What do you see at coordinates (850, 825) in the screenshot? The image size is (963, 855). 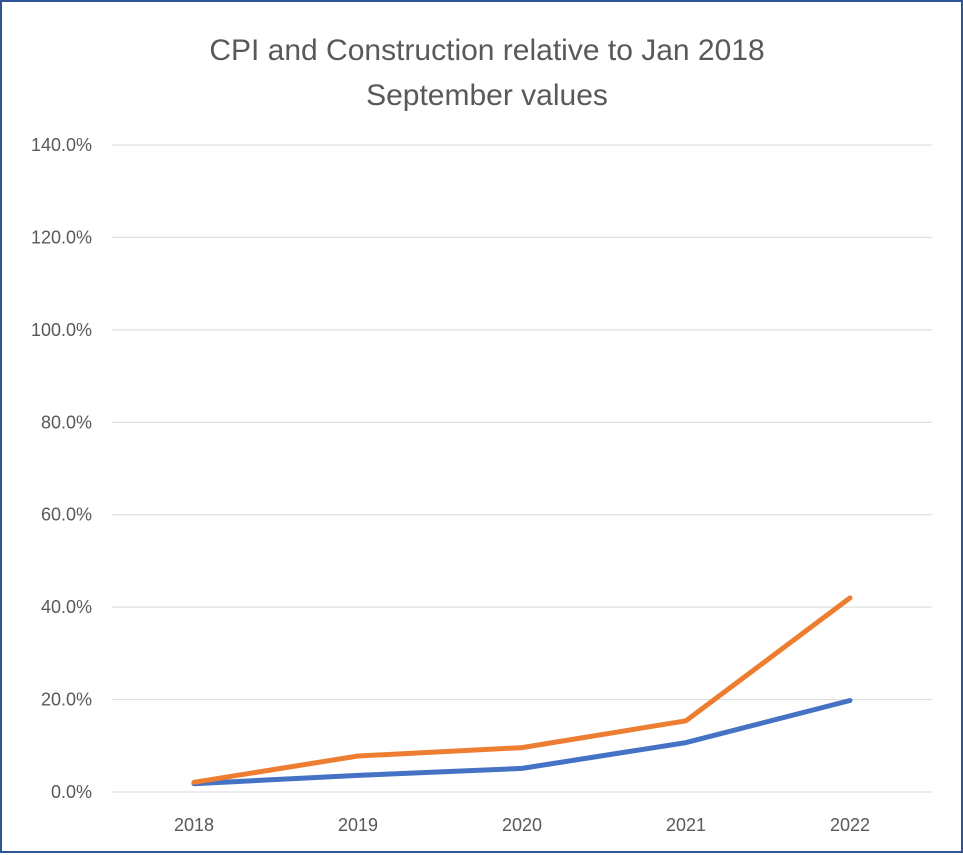 I see `x-tick-label: 2022` at bounding box center [850, 825].